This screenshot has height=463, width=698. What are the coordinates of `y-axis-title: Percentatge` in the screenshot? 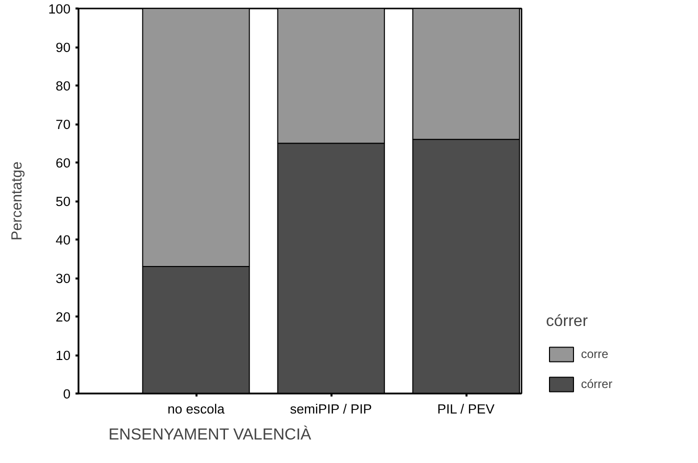 It's located at (17, 201).